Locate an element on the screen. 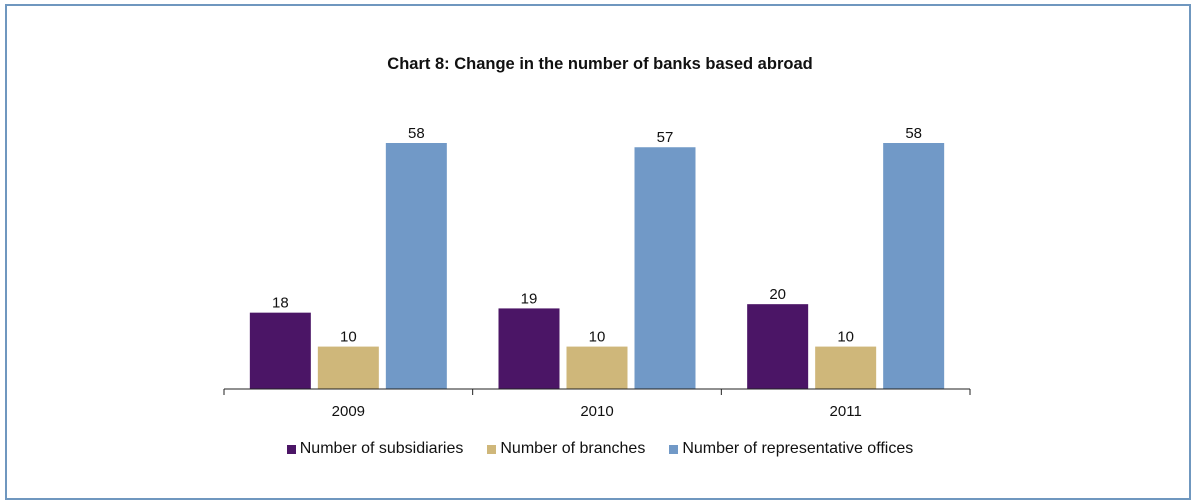 This screenshot has width=1200, height=504. data-label-2010-series-0: 19 is located at coordinates (529, 298).